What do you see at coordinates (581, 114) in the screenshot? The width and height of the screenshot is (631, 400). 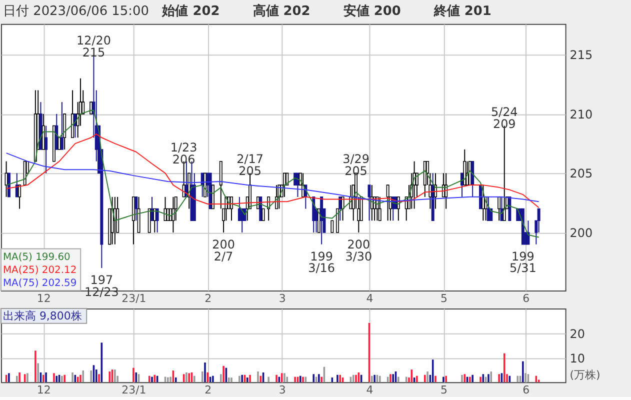 I see `y-tick-label: 210` at bounding box center [581, 114].